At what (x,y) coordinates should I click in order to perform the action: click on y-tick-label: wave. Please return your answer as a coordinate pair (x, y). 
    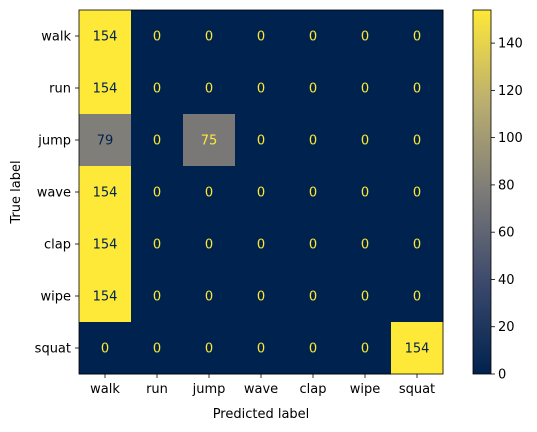
    Looking at the image, I should click on (54, 193).